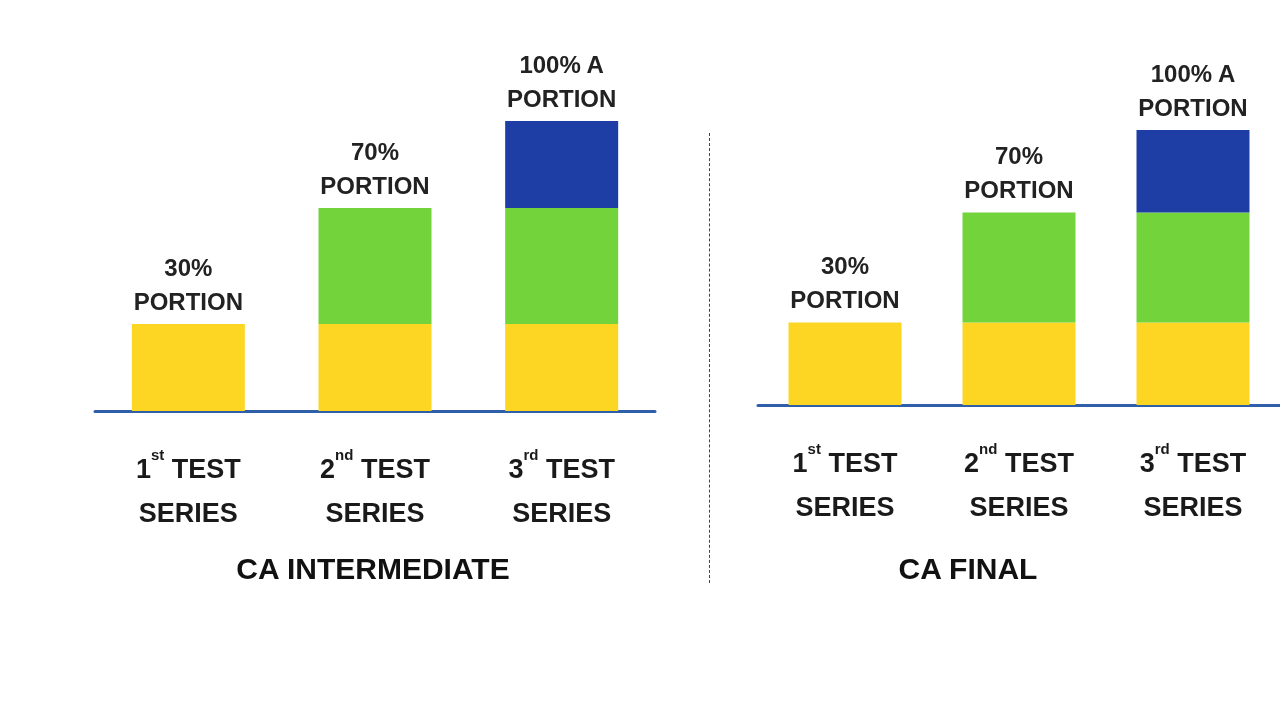 This screenshot has height=720, width=1280. I want to click on text: CA INTERMEDIATE, so click(373, 568).